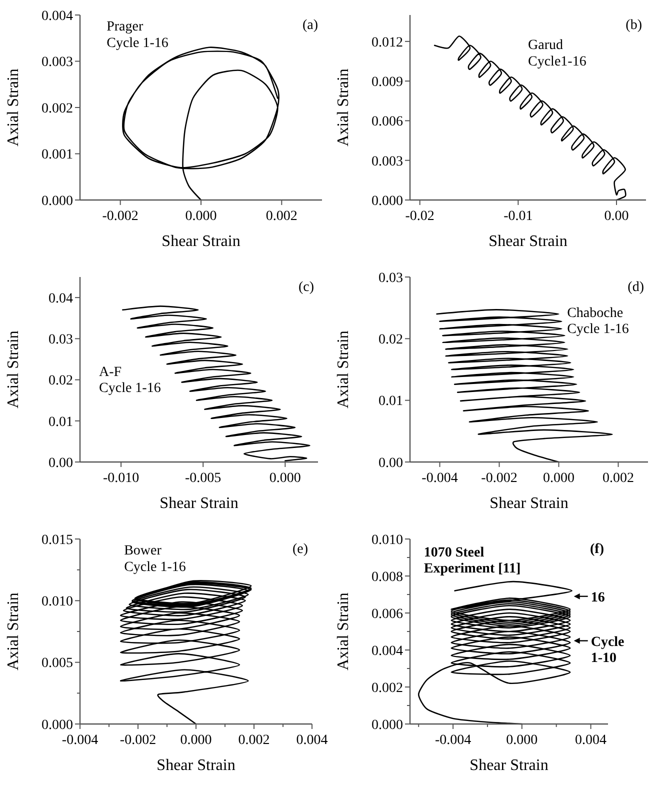  I want to click on annotation: (b), so click(634, 25).